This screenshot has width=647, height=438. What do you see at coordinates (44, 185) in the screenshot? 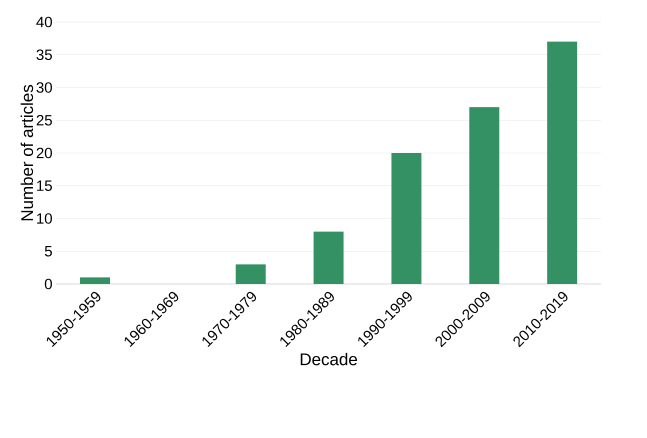
I see `y-tick-label: 15` at bounding box center [44, 185].